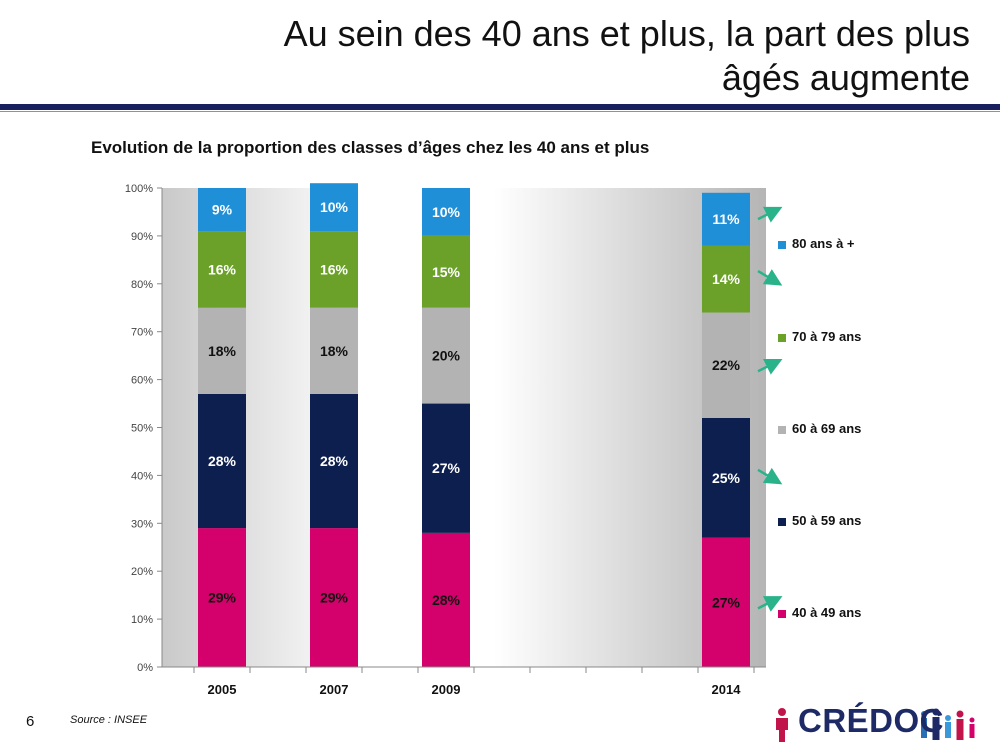 Image resolution: width=1000 pixels, height=751 pixels. I want to click on logo-text: CRÉDOC, so click(871, 720).